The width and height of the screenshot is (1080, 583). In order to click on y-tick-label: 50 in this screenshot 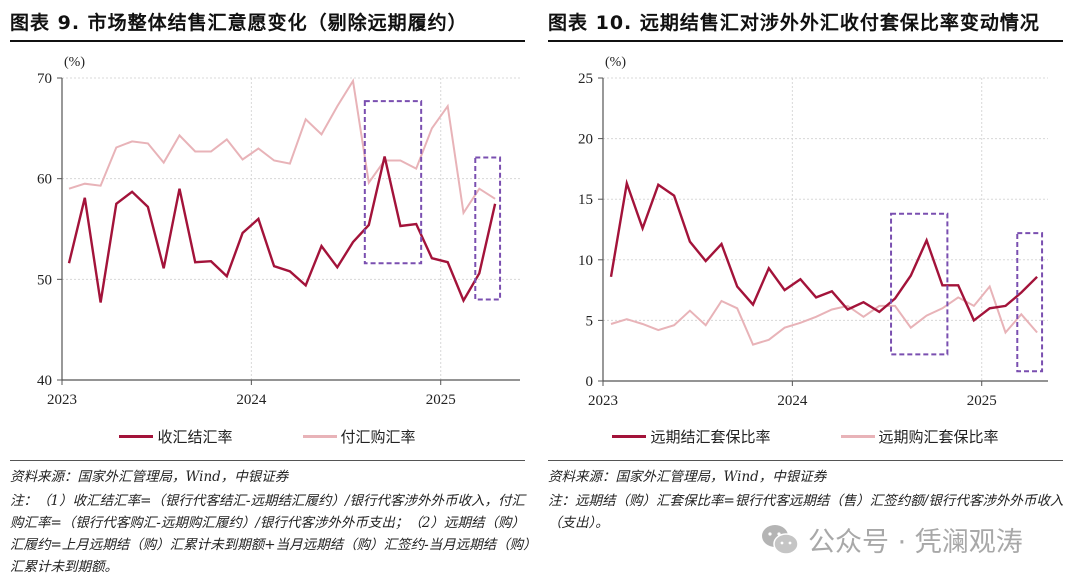, I will do `click(44, 280)`.